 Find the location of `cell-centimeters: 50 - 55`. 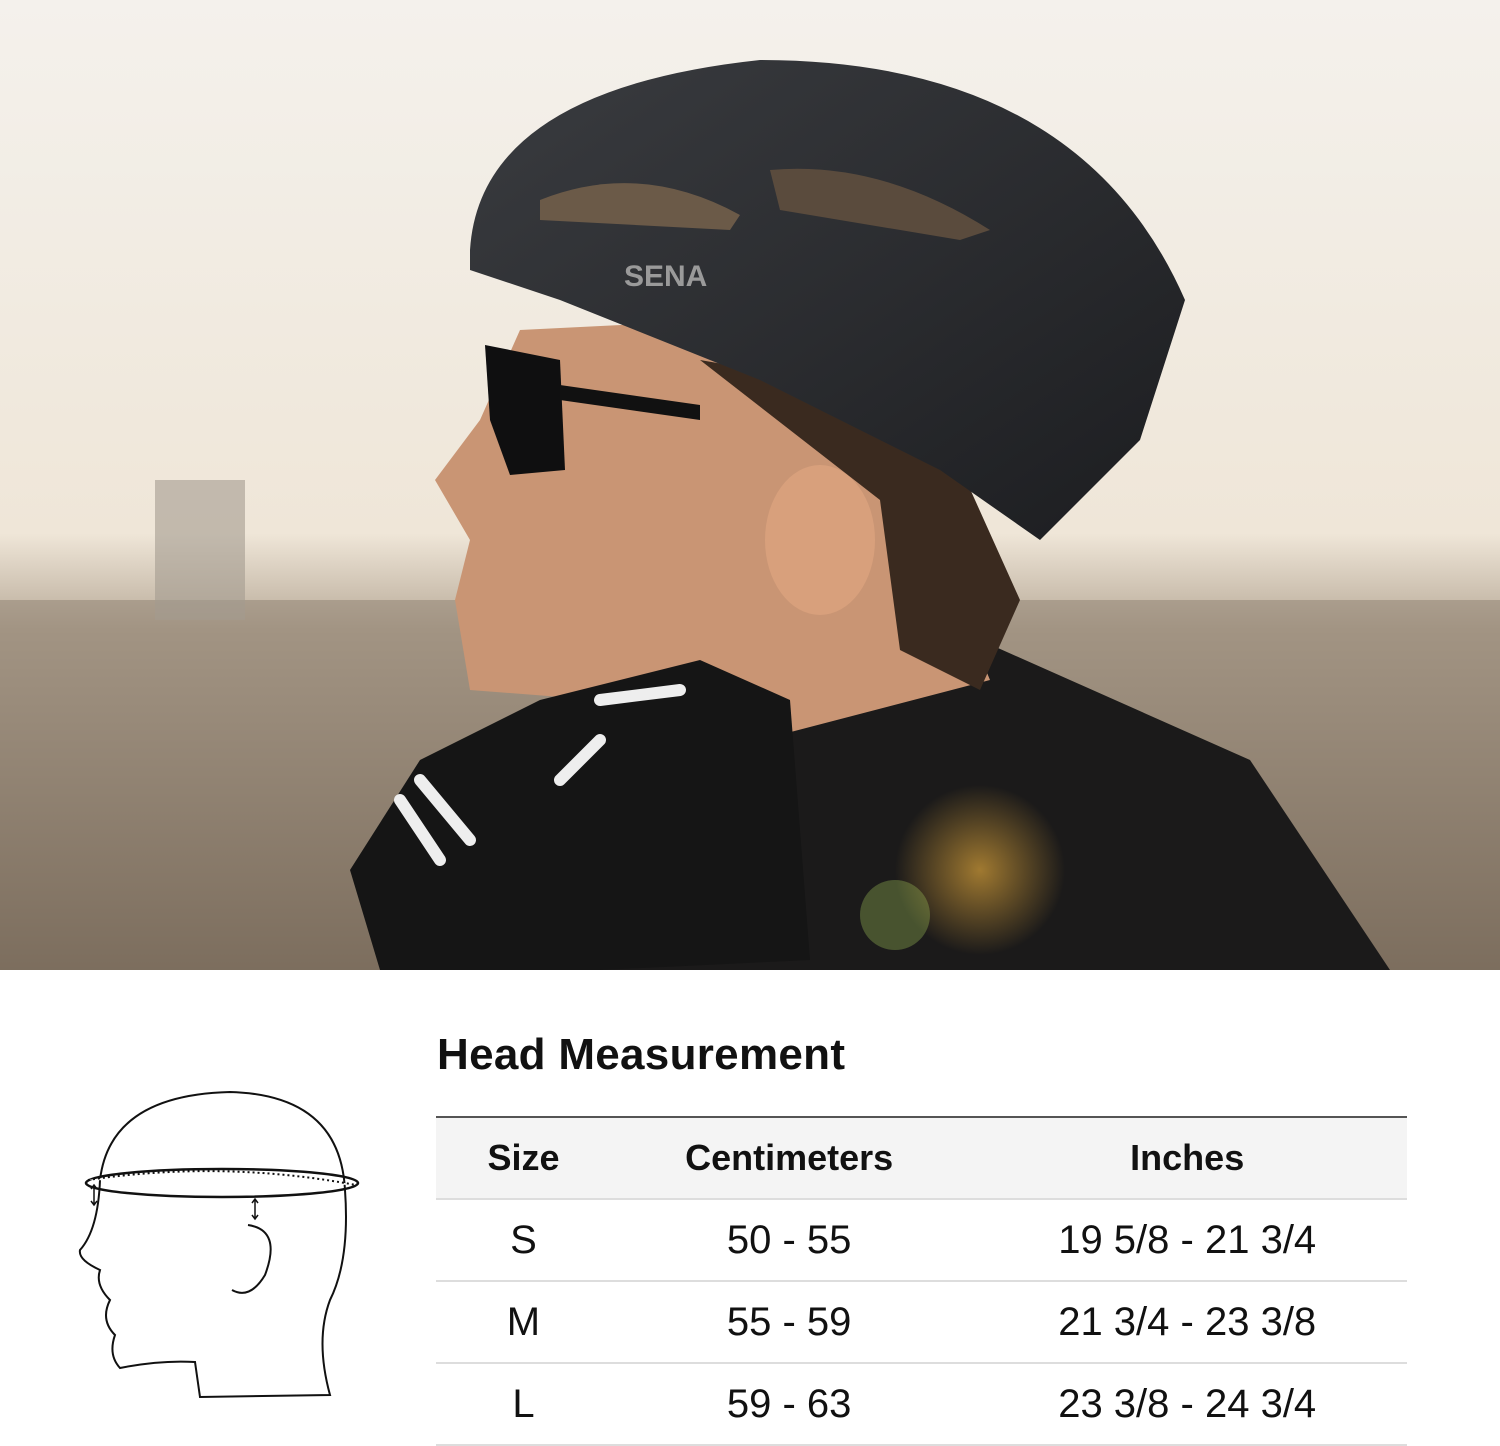

cell-centimeters: 50 - 55 is located at coordinates (789, 1239).